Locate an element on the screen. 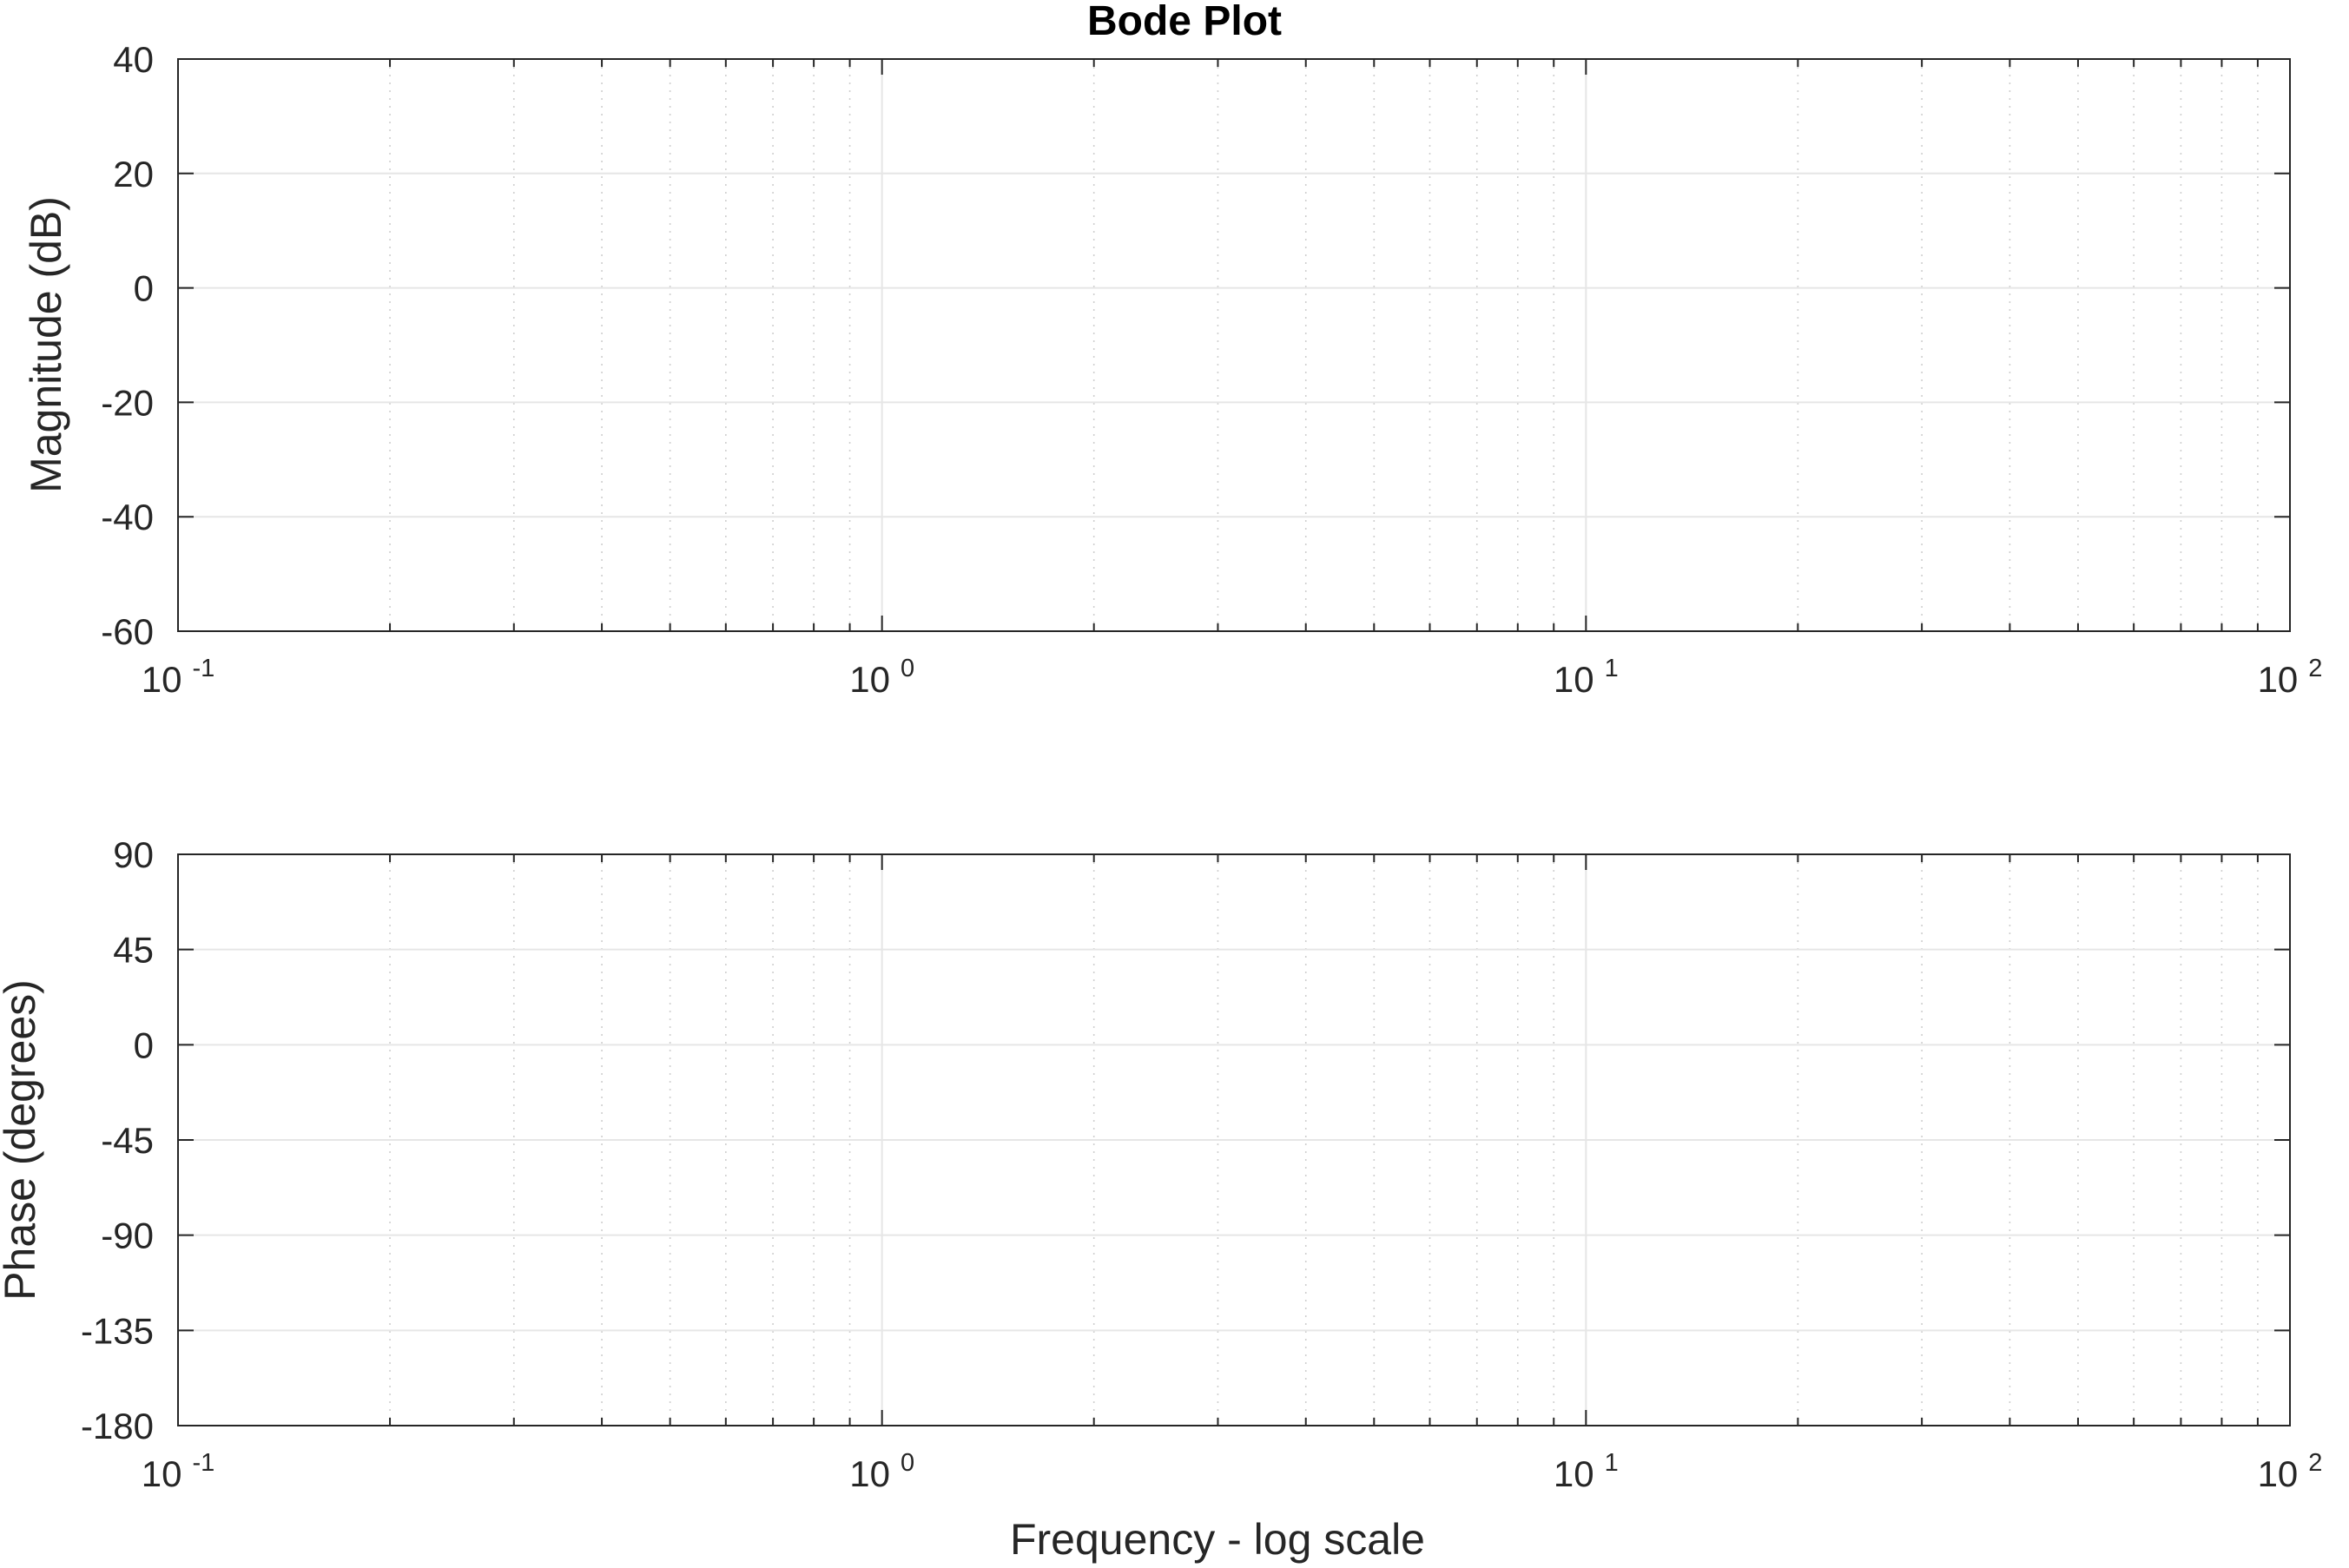  chart-title: Bode Plot is located at coordinates (1184, 22).